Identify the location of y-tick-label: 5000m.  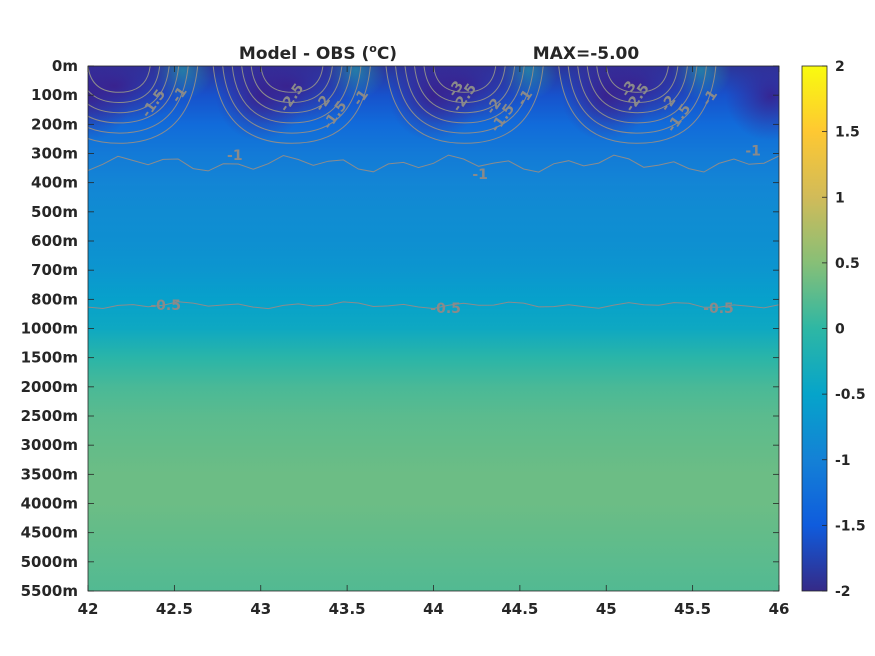
(49, 562).